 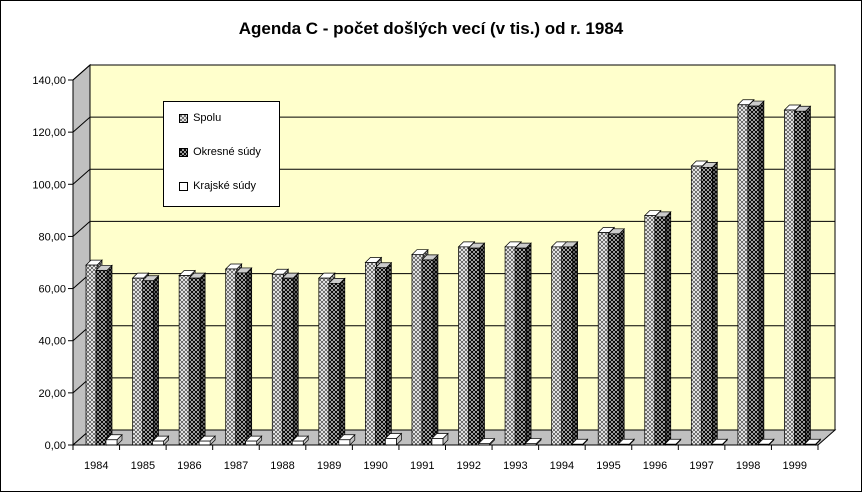 What do you see at coordinates (329, 466) in the screenshot?
I see `x-tick-label: 1989` at bounding box center [329, 466].